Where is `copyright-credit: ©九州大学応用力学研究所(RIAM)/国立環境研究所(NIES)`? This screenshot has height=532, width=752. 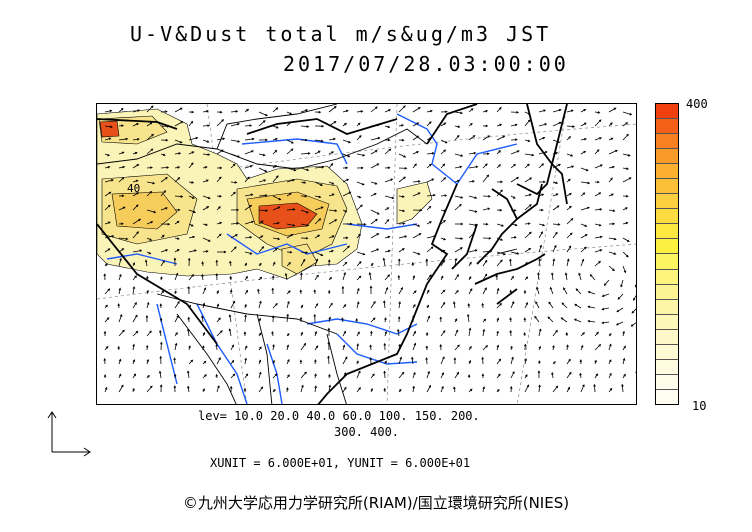
copyright-credit: ©九州大学応用力学研究所(RIAM)/国立環境研究所(NIES) is located at coordinates (376, 503).